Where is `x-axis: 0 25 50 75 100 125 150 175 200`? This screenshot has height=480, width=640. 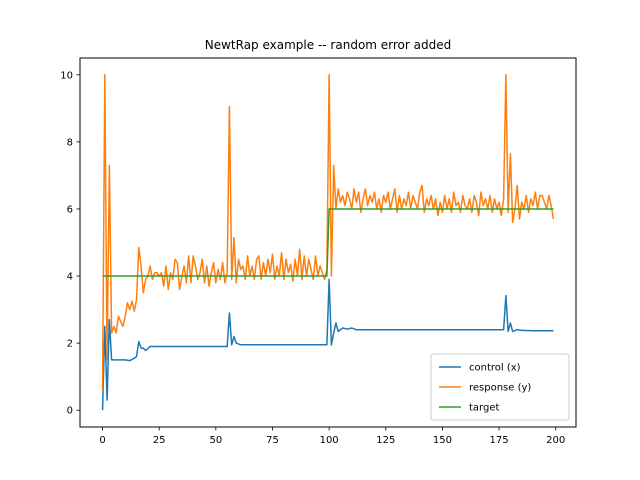
x-axis: 0 25 50 75 100 125 150 175 200 is located at coordinates (332, 436).